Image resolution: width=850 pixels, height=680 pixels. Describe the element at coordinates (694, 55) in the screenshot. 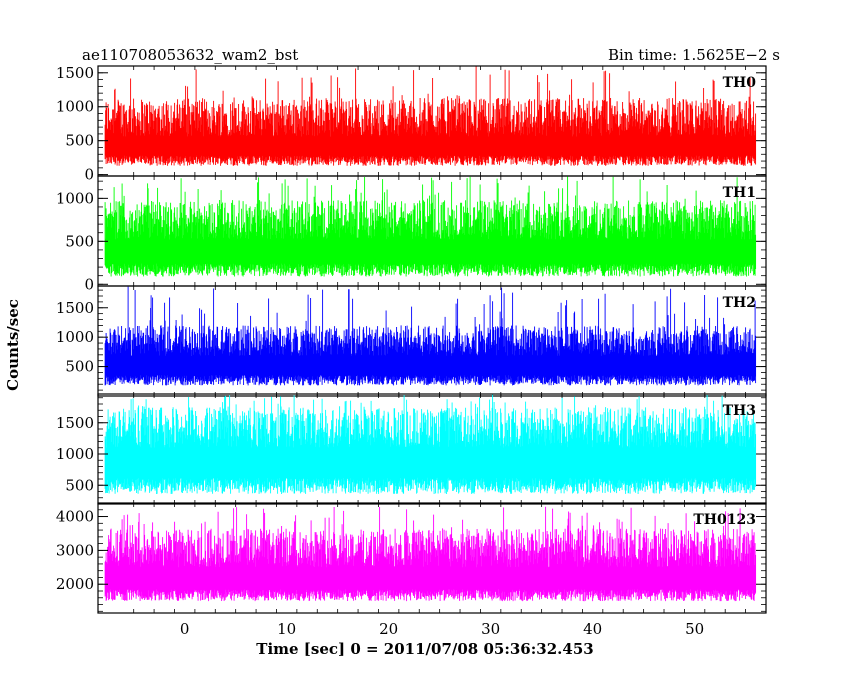

I see `bin-time-label: Bin time: 1.5625E−2 s` at that location.